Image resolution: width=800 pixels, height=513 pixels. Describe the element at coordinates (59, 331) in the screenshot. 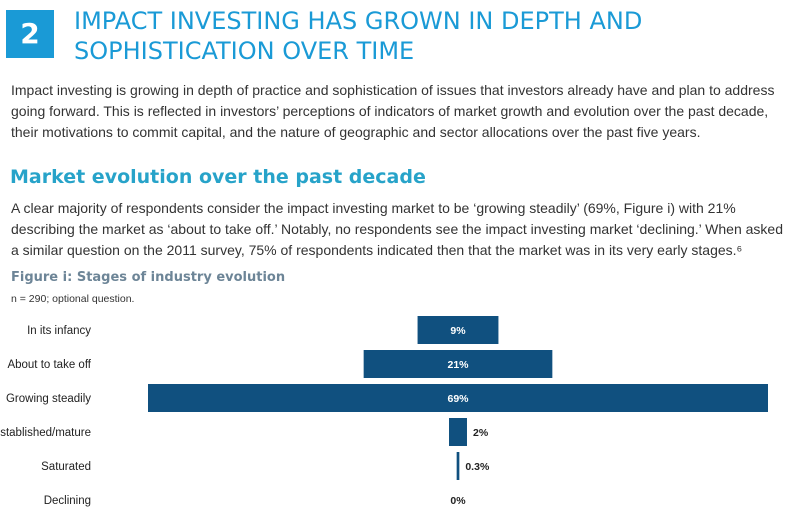

I see `category-label: In its infancy` at that location.